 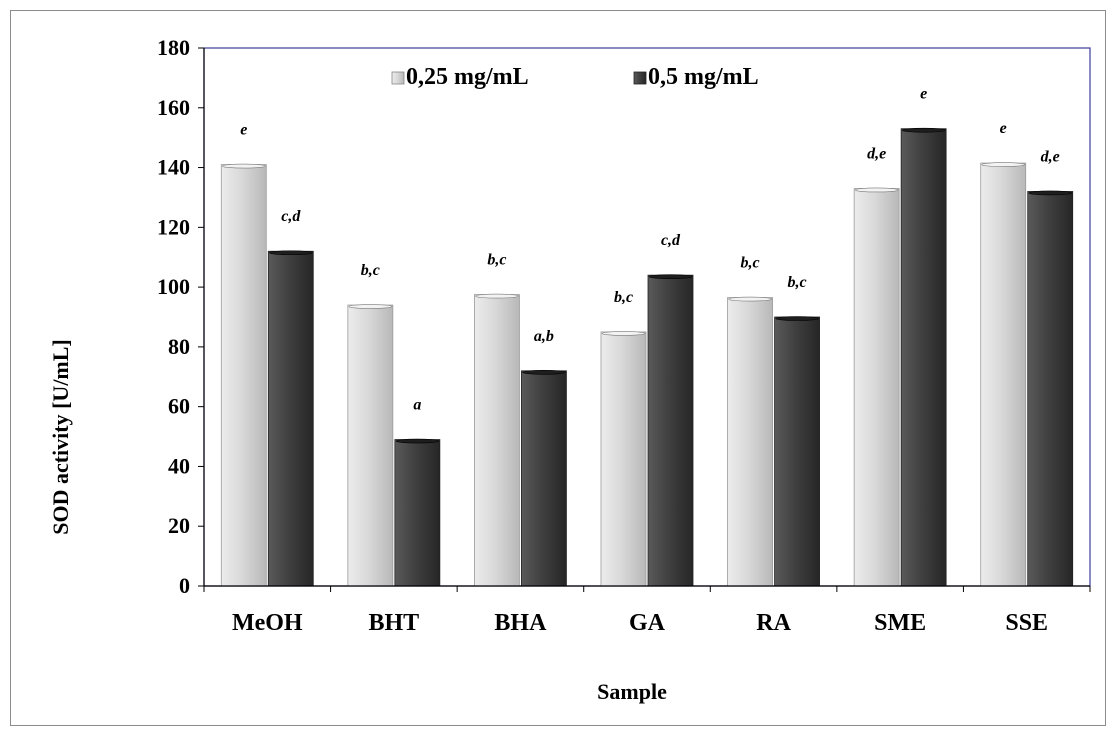 I want to click on legend-label-light: 0,25 mg/mL, so click(x=467, y=77).